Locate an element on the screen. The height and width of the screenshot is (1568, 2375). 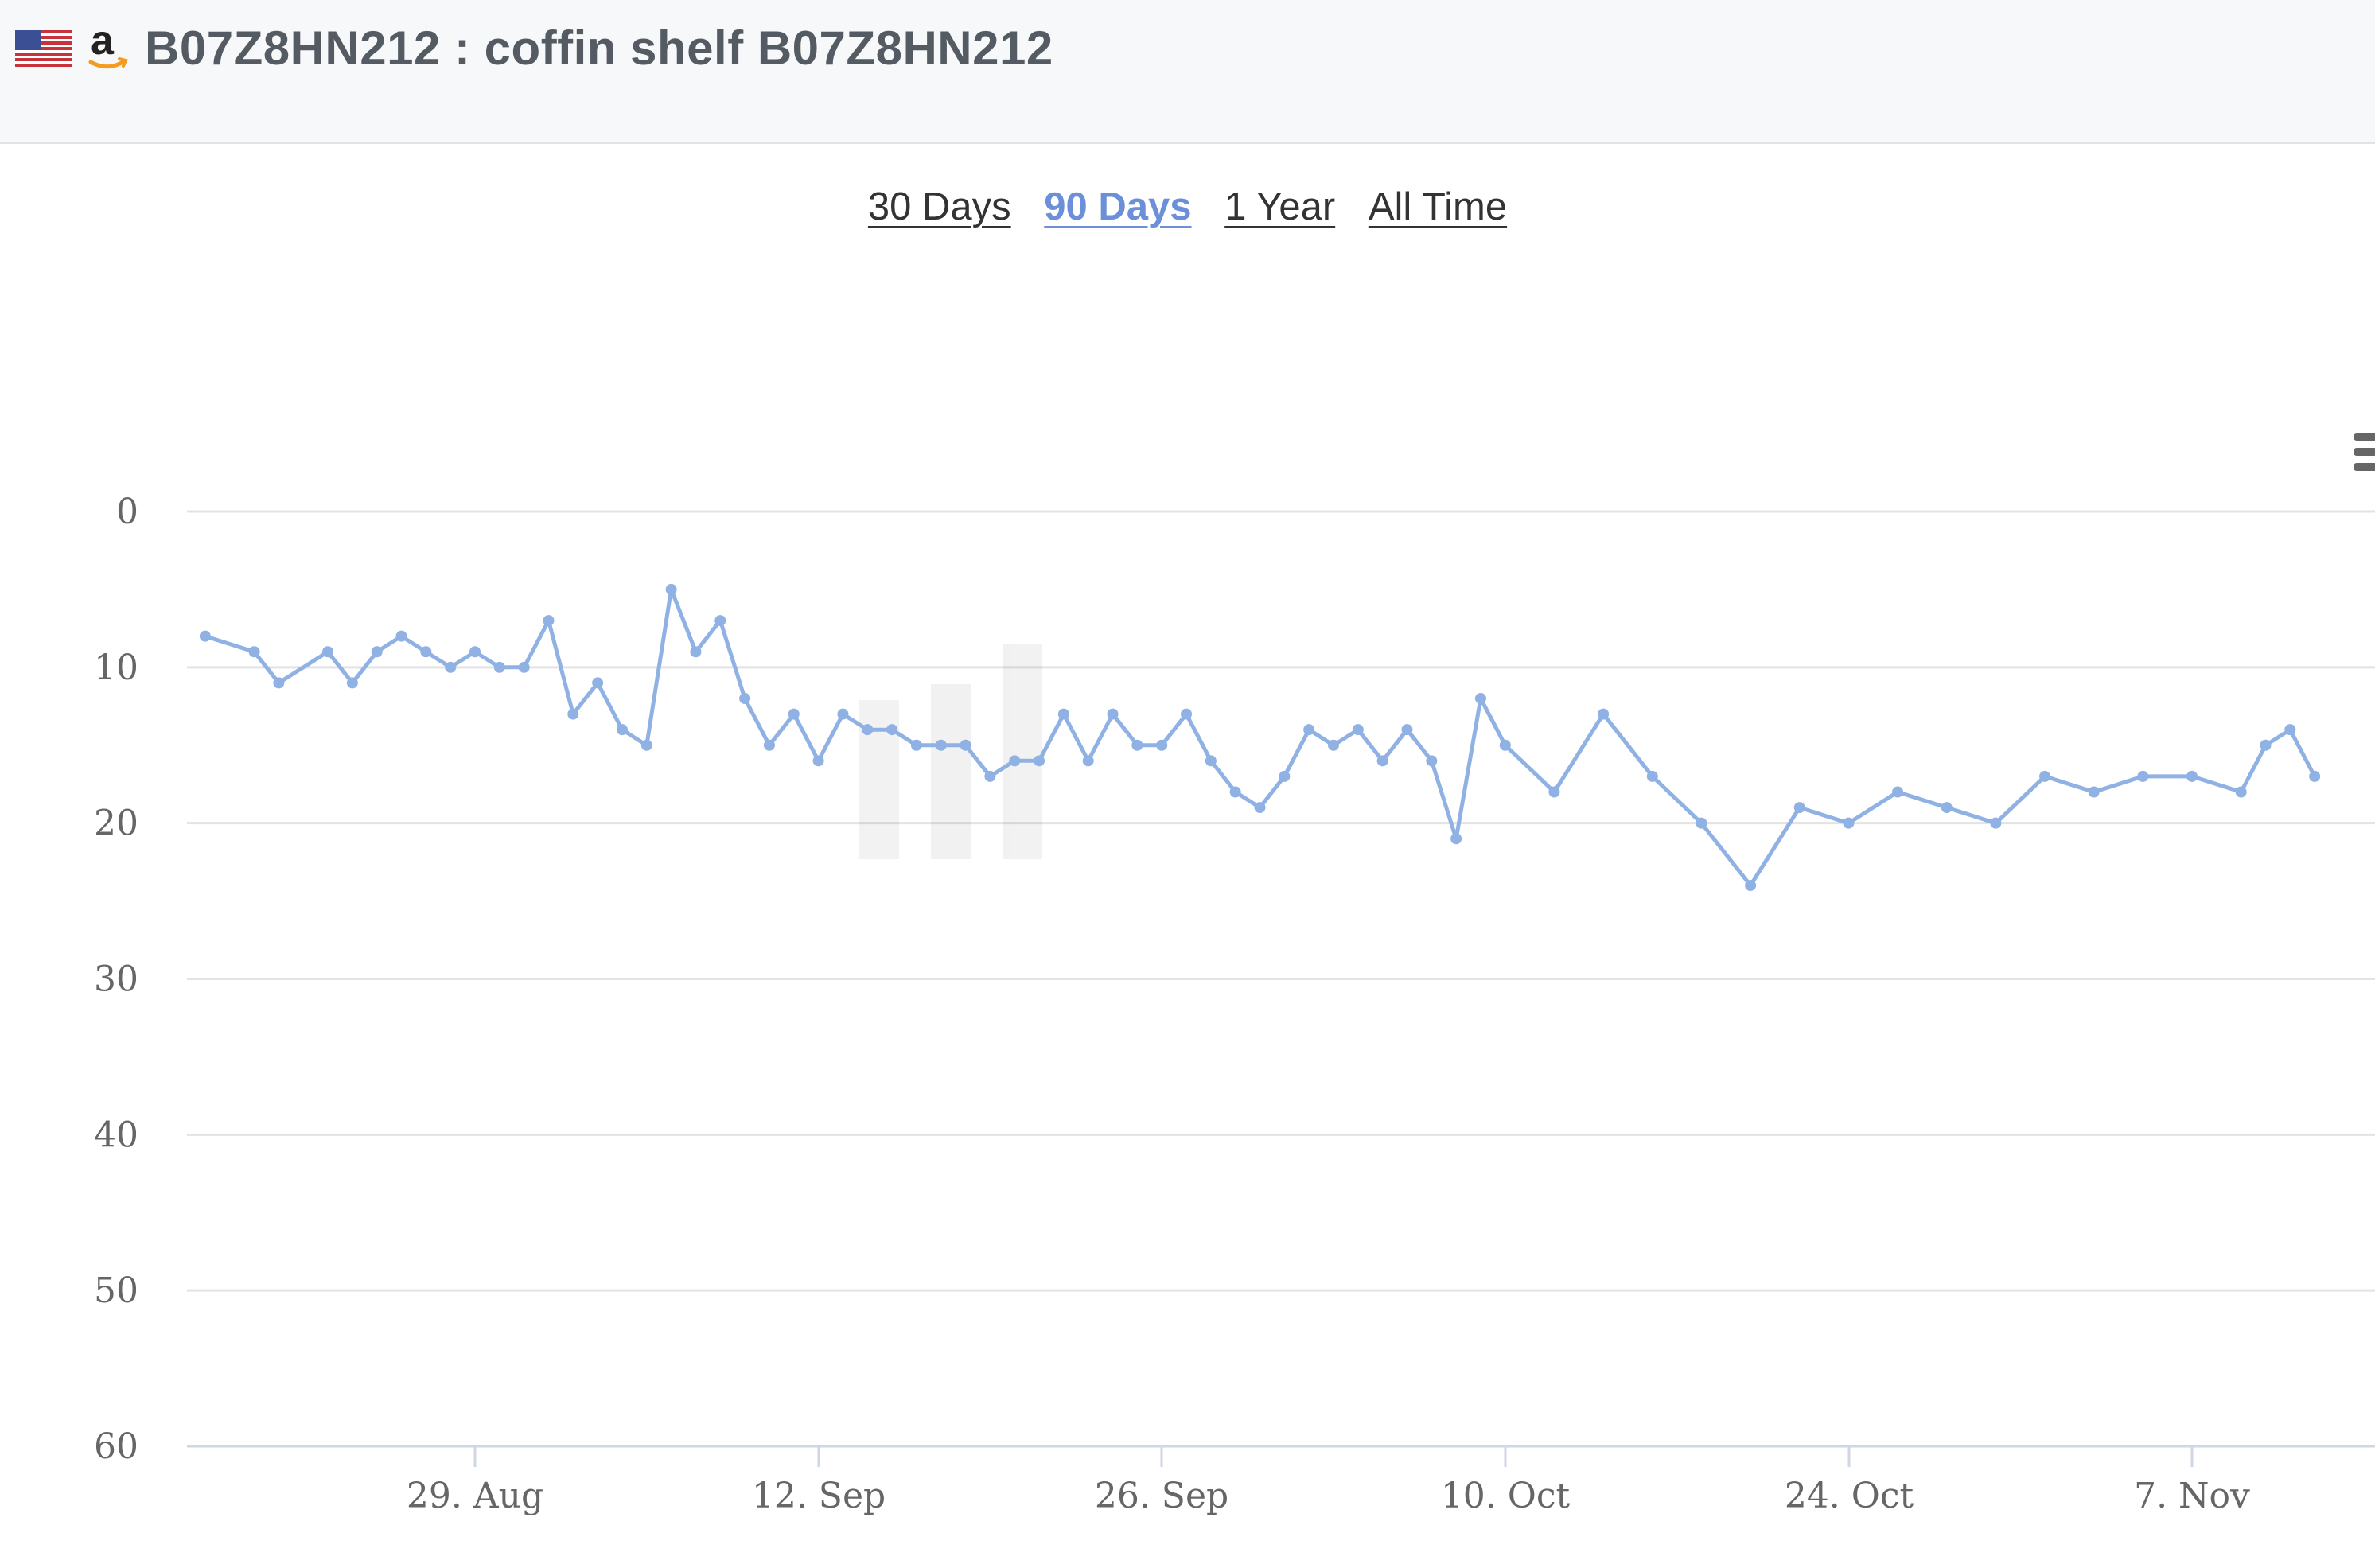
y-tick-label: 30 is located at coordinates (116, 979).